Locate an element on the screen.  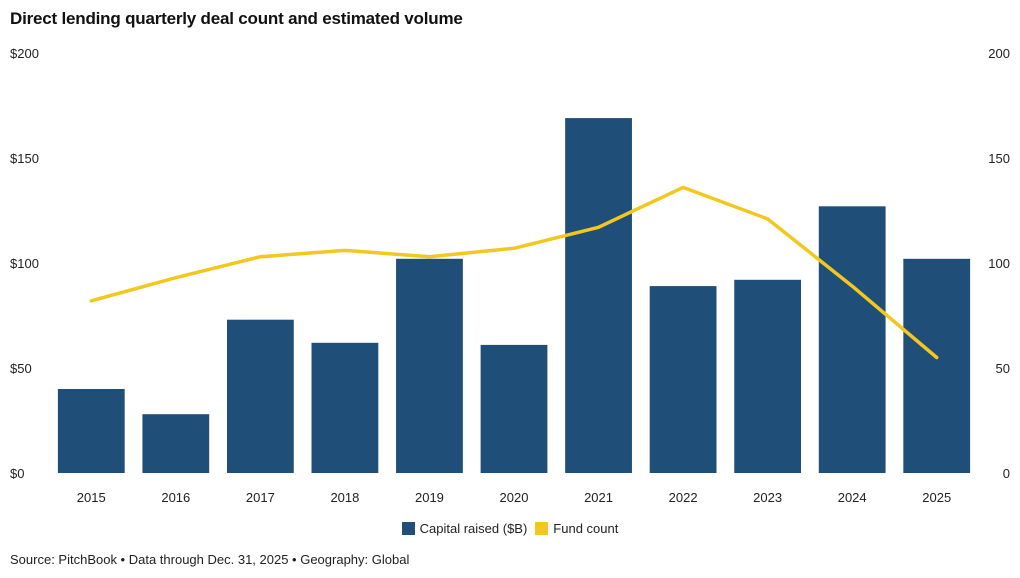
y-left-tick-label: $150 is located at coordinates (24, 158).